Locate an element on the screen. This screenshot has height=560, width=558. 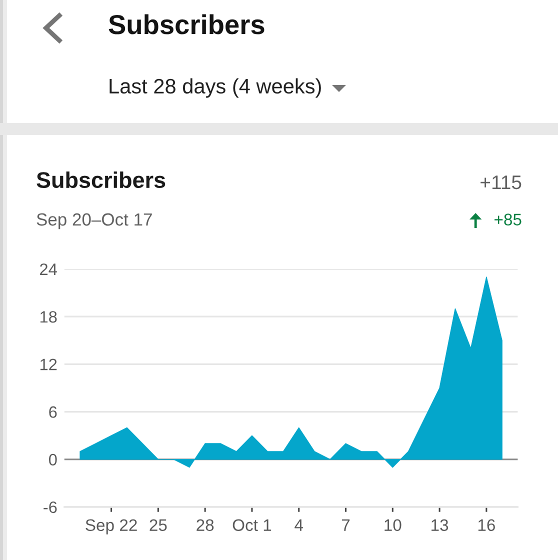
chart-subtitle: Sep 20–Oct 17 is located at coordinates (94, 221).